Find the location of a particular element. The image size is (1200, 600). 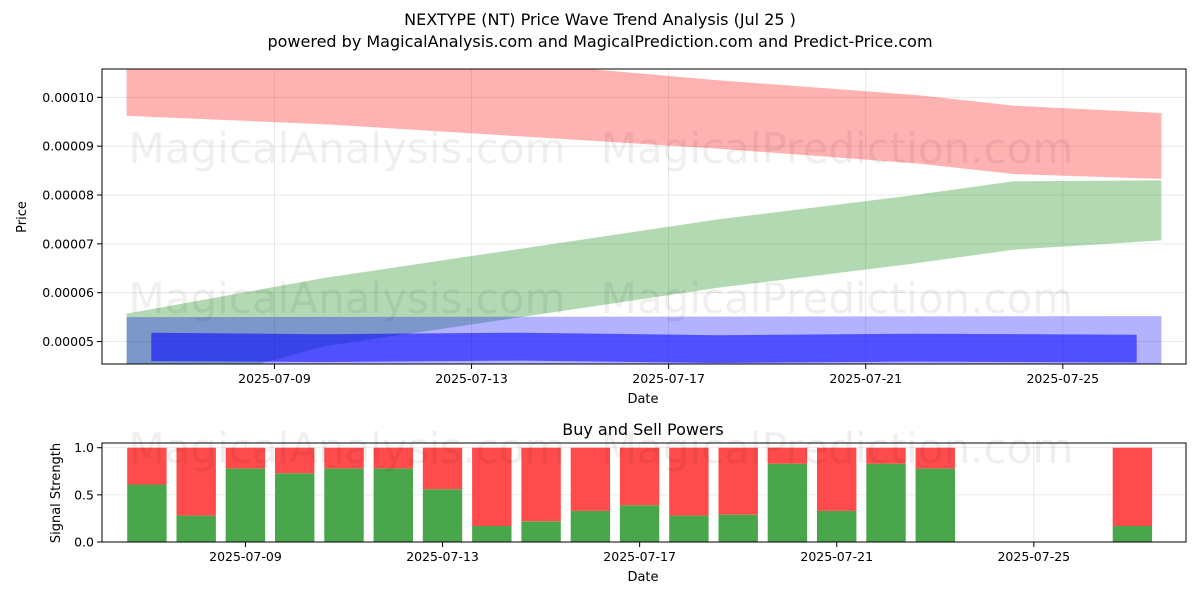

signal-xtick-label: 2025-07-13 is located at coordinates (442, 556).